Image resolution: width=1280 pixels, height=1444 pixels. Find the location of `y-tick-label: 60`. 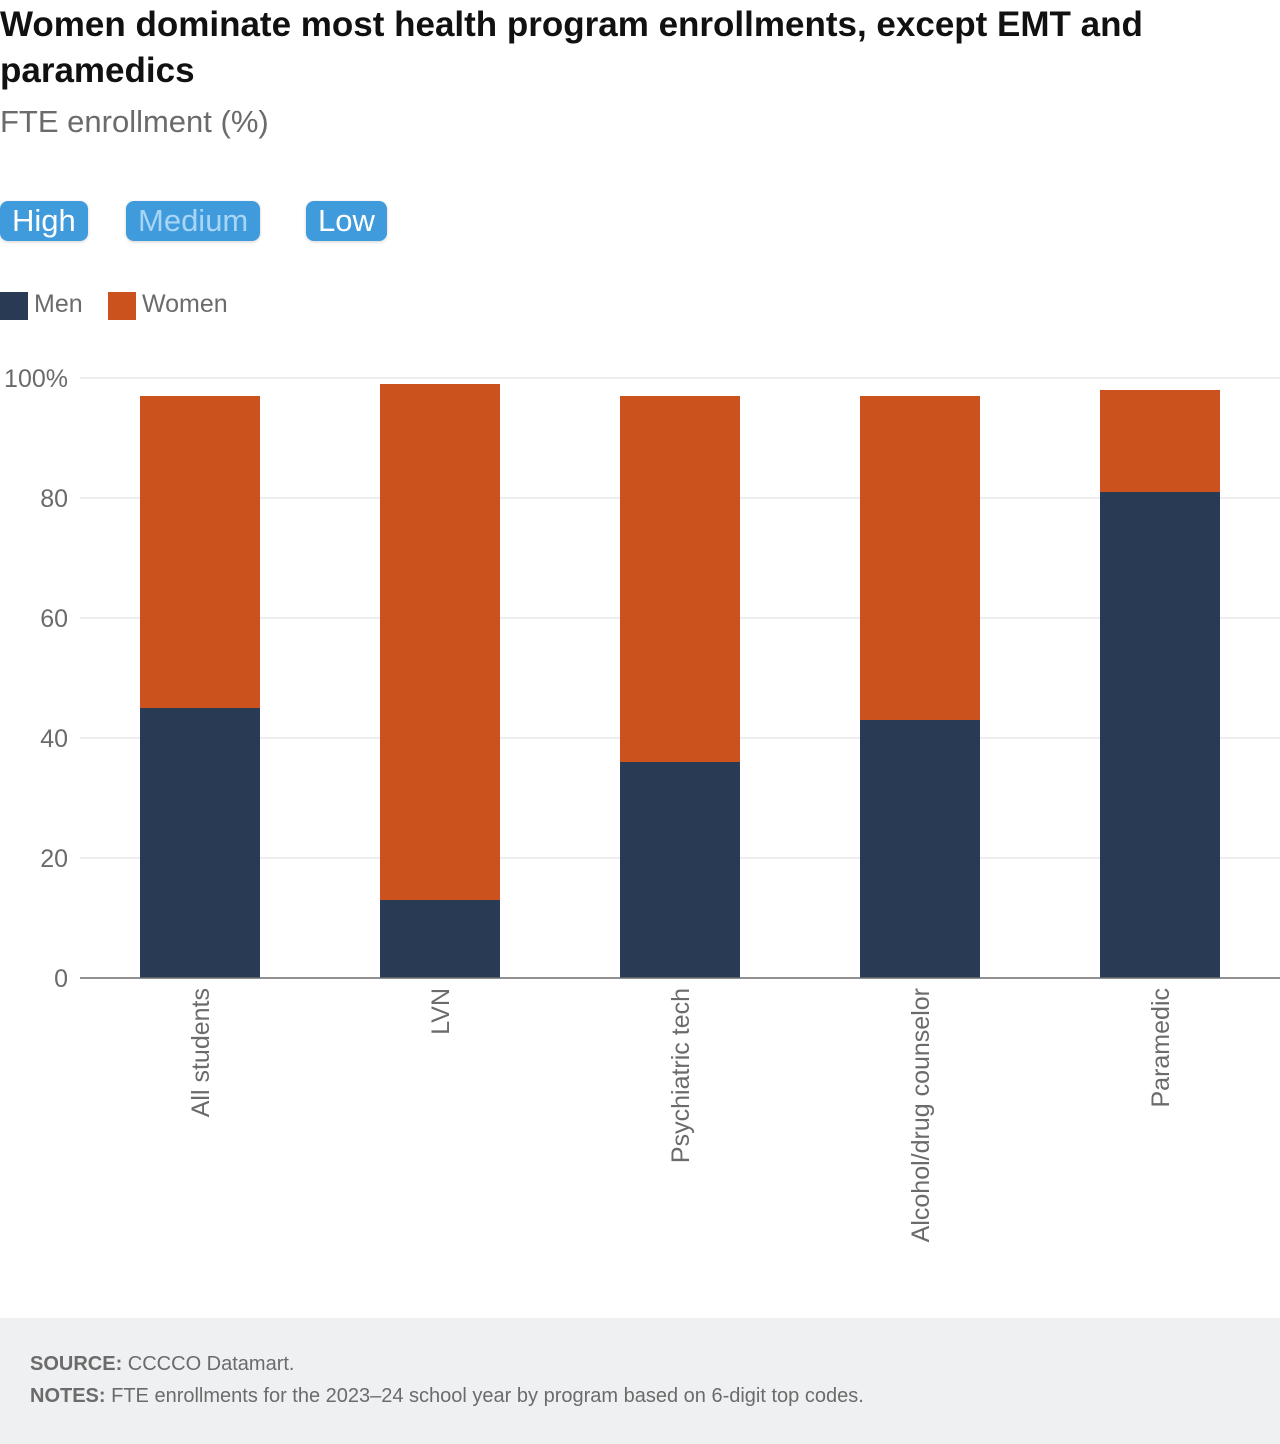

y-tick-label: 60 is located at coordinates (54, 619).